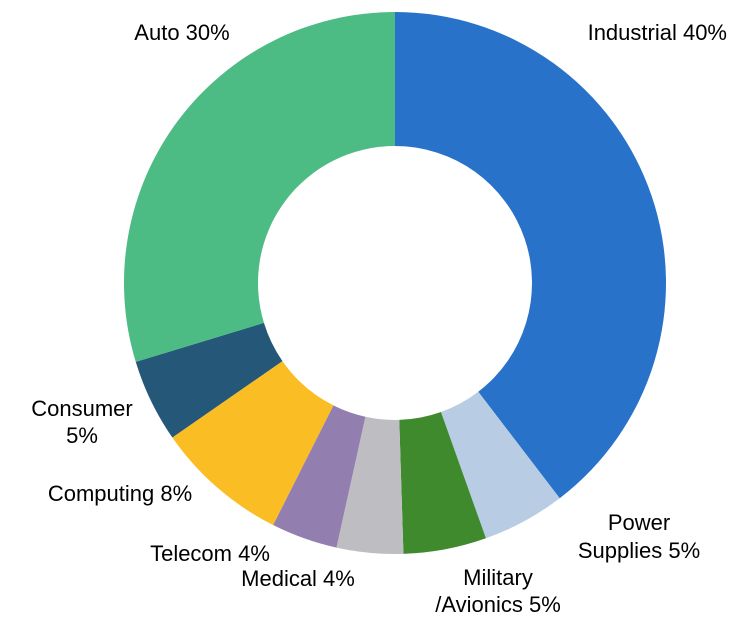  Describe the element at coordinates (120, 493) in the screenshot. I see `slice-label-computing: Computing 8%` at that location.